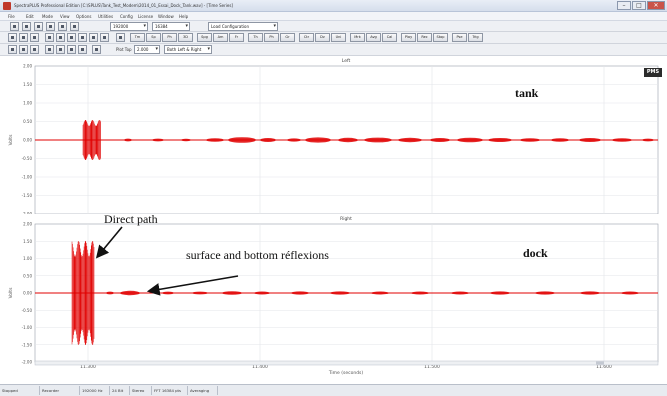  I want to click on x-tick-3: 11.600, so click(604, 367).